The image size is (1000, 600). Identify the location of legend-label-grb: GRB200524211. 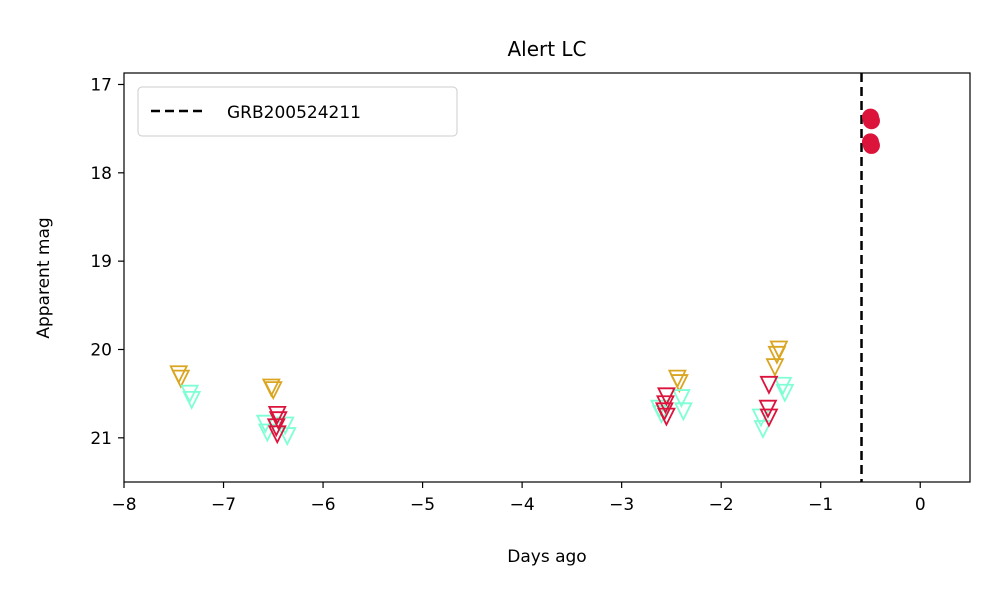
(294, 113).